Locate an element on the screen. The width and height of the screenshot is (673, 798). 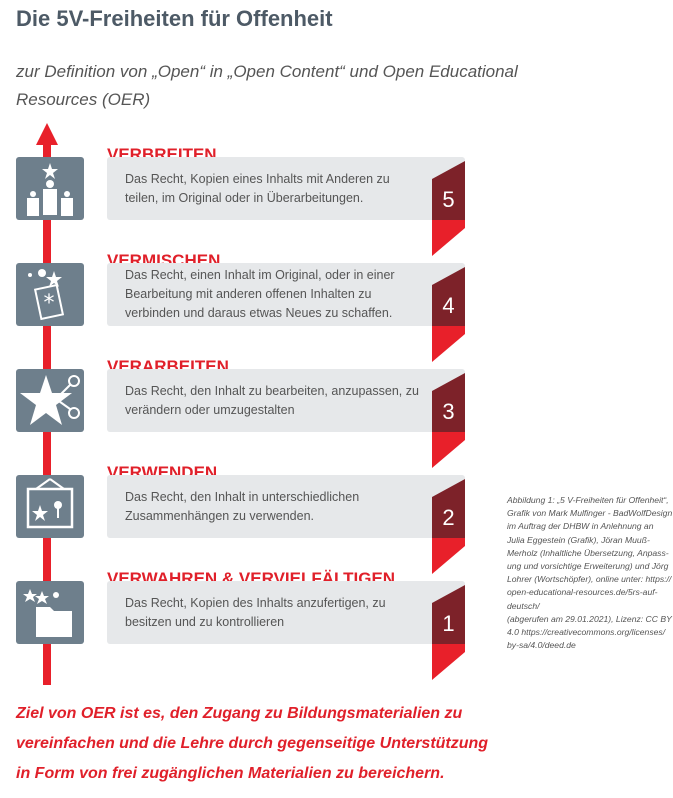
caption-line: deutsch/ is located at coordinates (523, 605).